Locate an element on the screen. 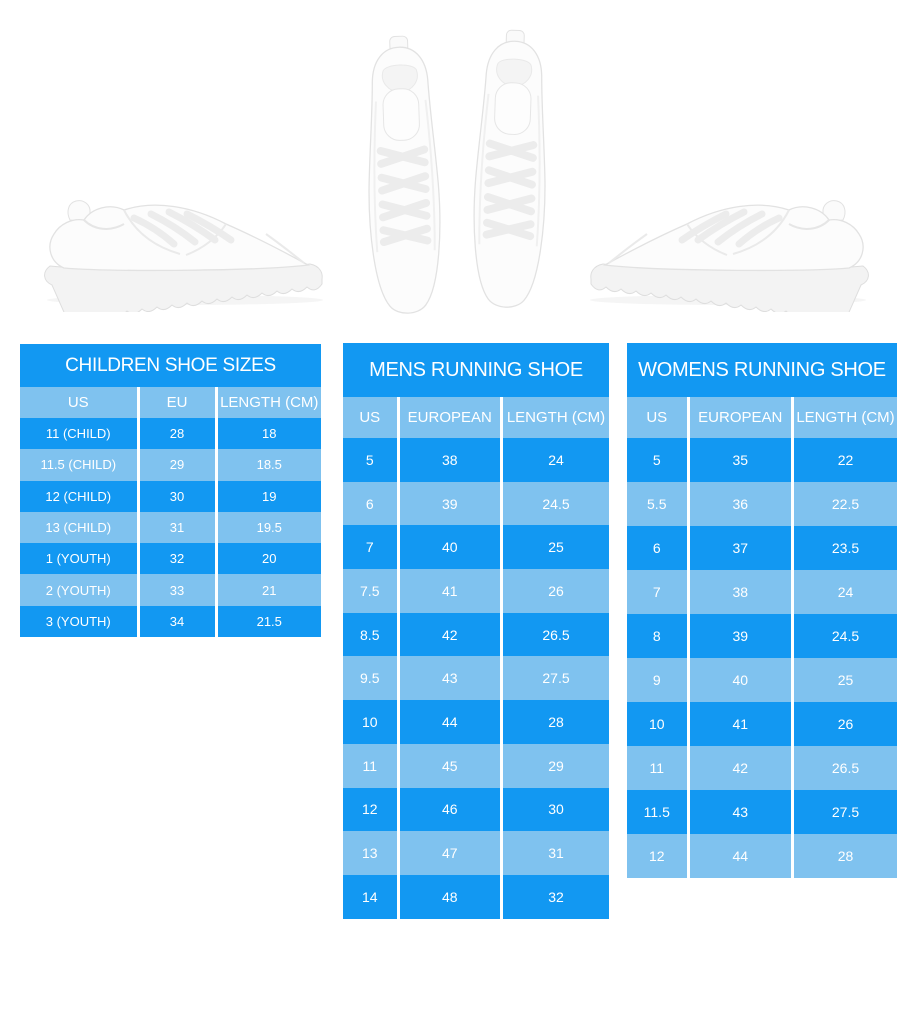 The height and width of the screenshot is (1024, 915). table-cell: 40 is located at coordinates (449, 547).